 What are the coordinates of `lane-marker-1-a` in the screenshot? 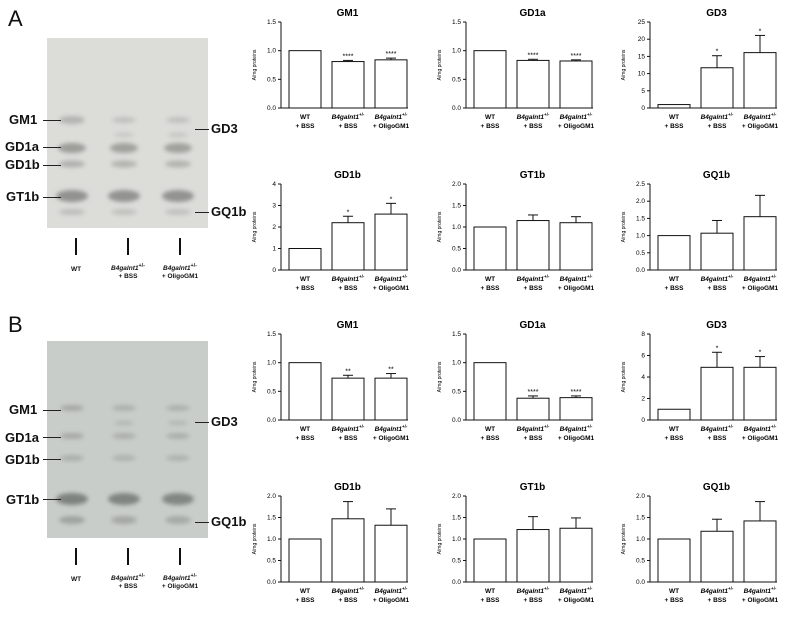 It's located at (76, 246).